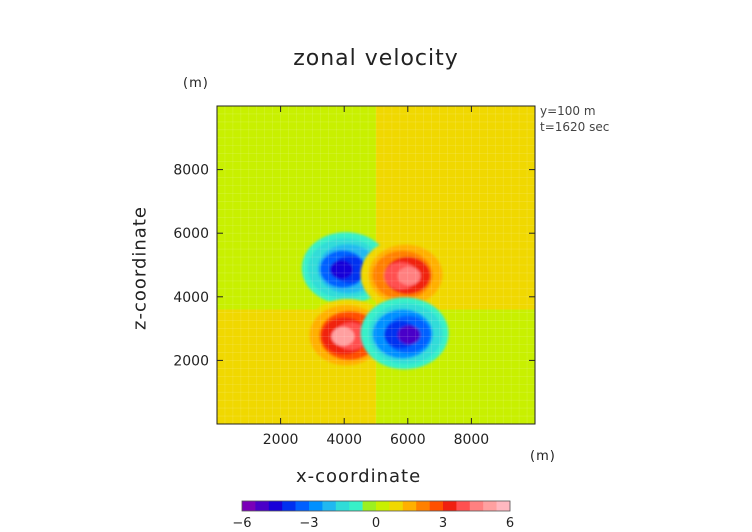 The height and width of the screenshot is (532, 752). What do you see at coordinates (376, 523) in the screenshot?
I see `colorbar-tick-label: 0` at bounding box center [376, 523].